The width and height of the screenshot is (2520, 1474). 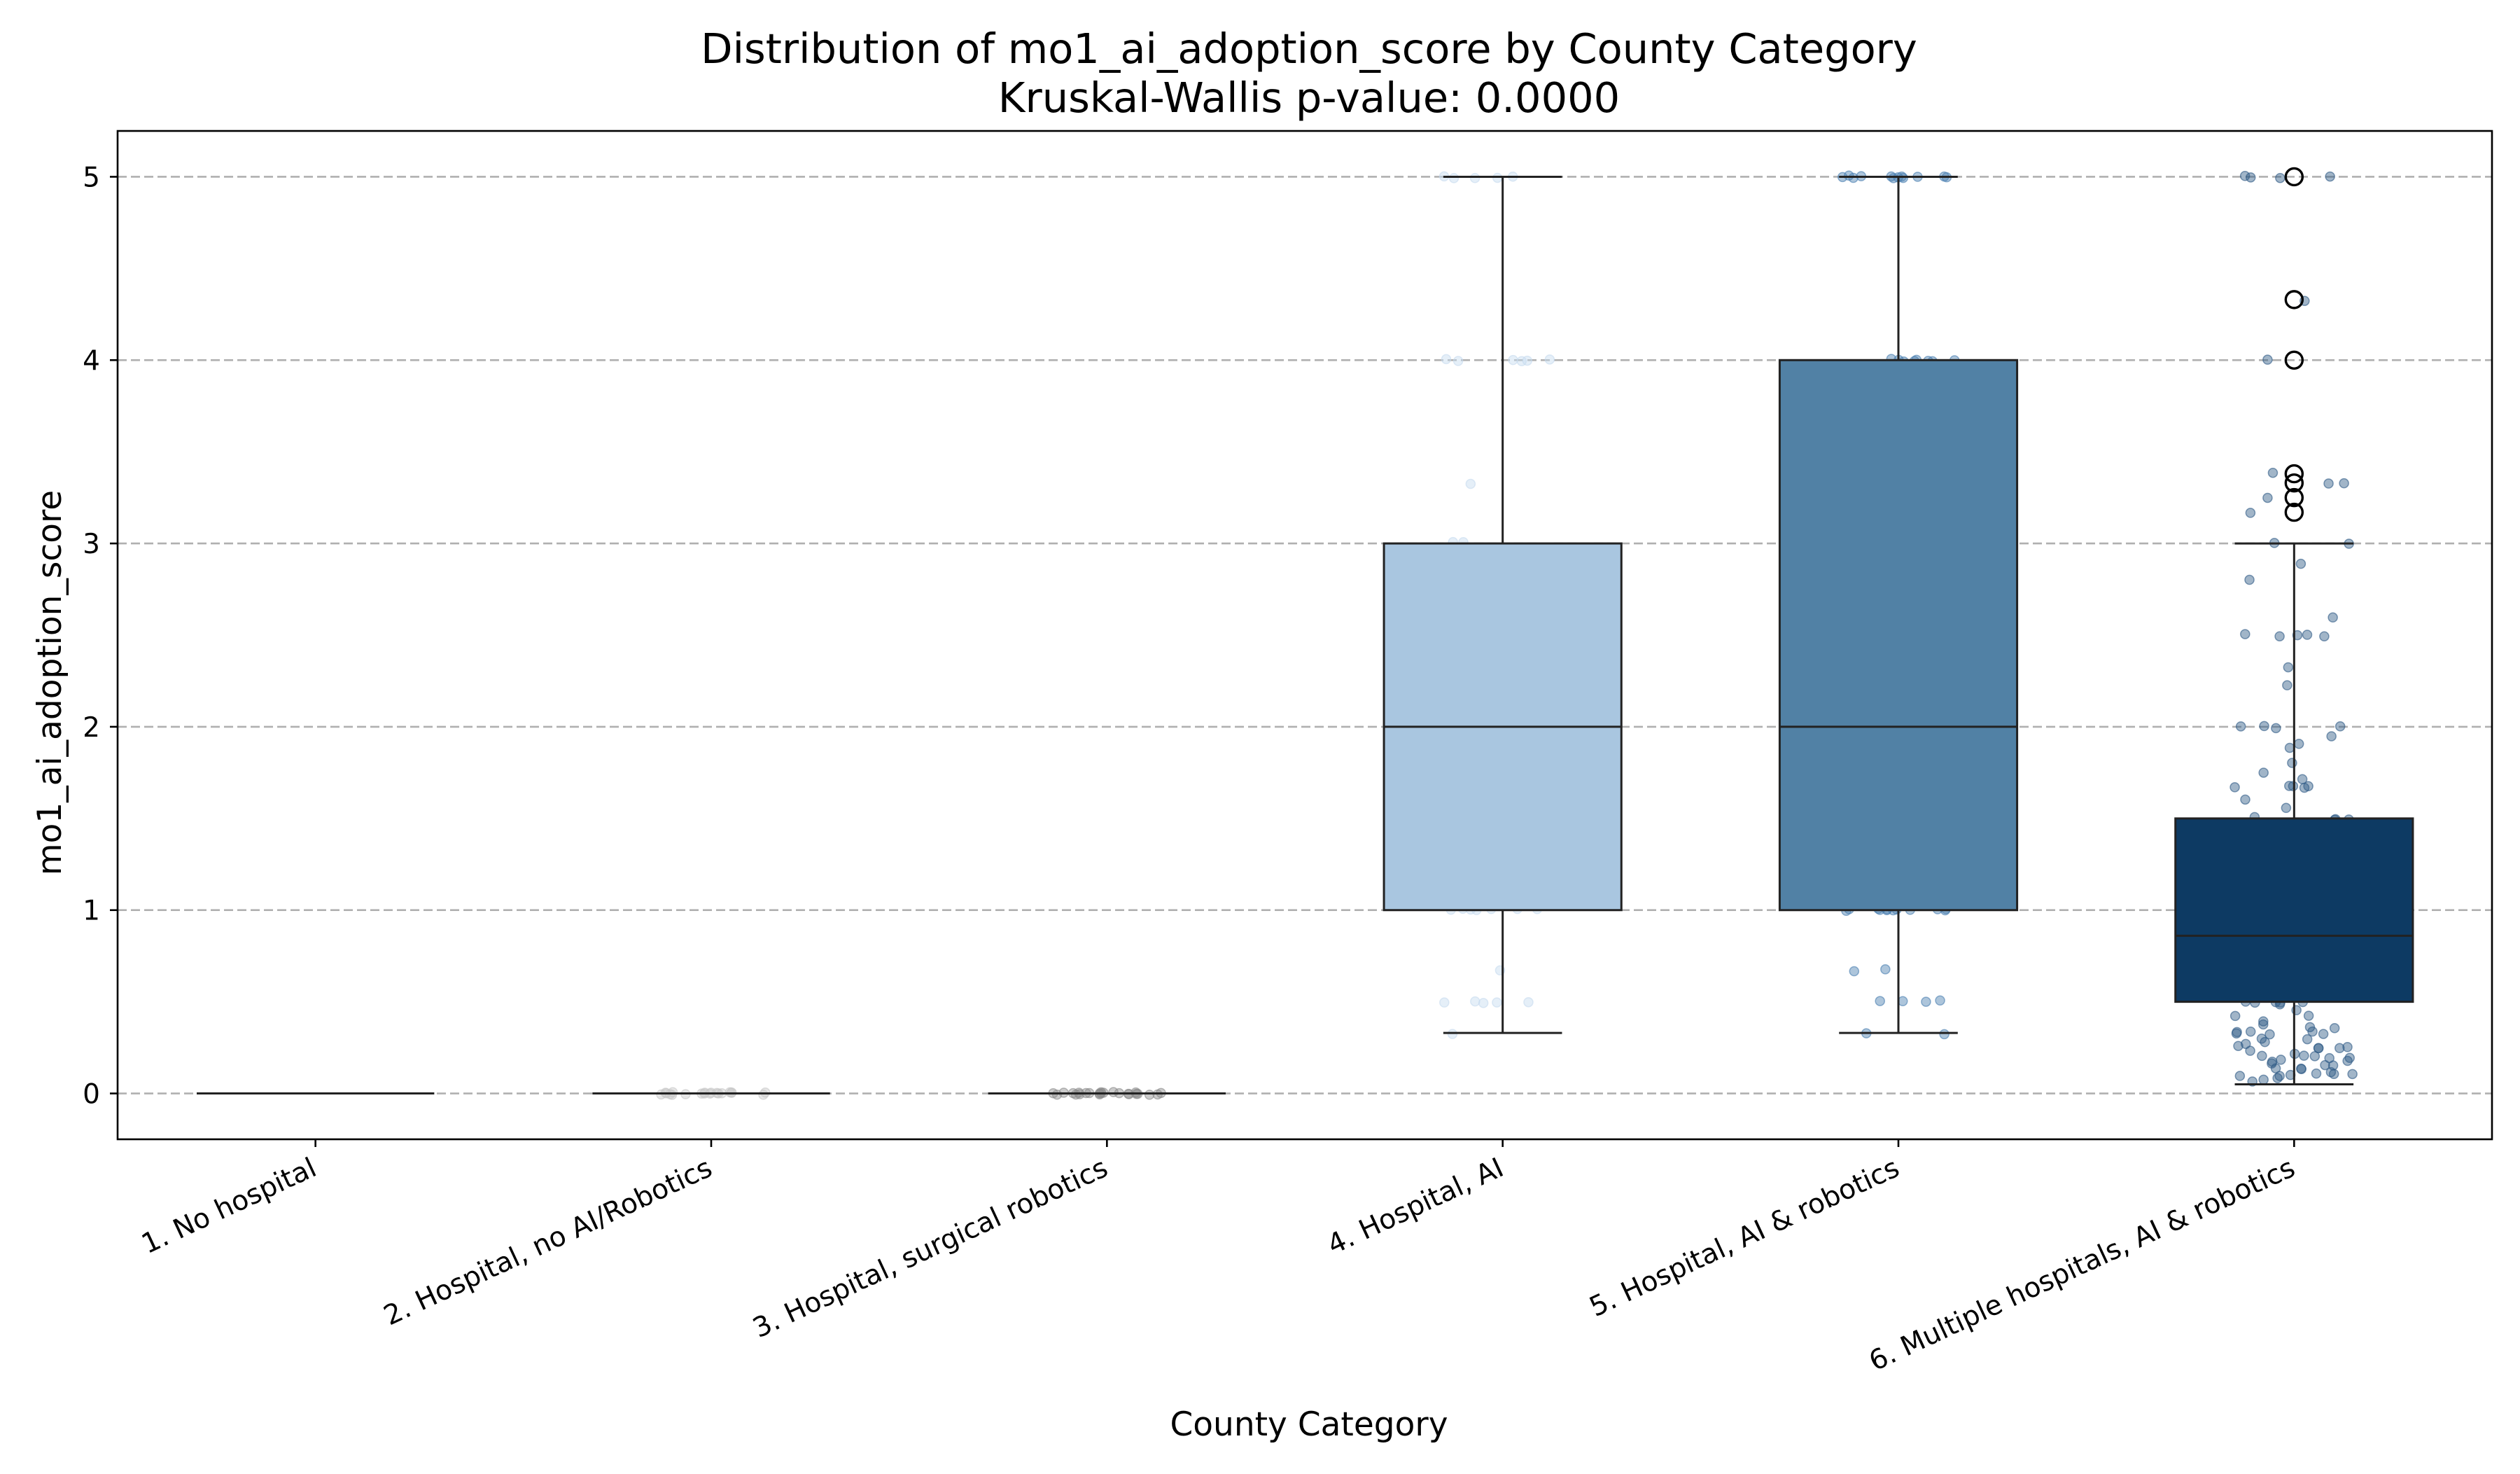 I want to click on x-axis-label: County Category, so click(x=1309, y=1424).